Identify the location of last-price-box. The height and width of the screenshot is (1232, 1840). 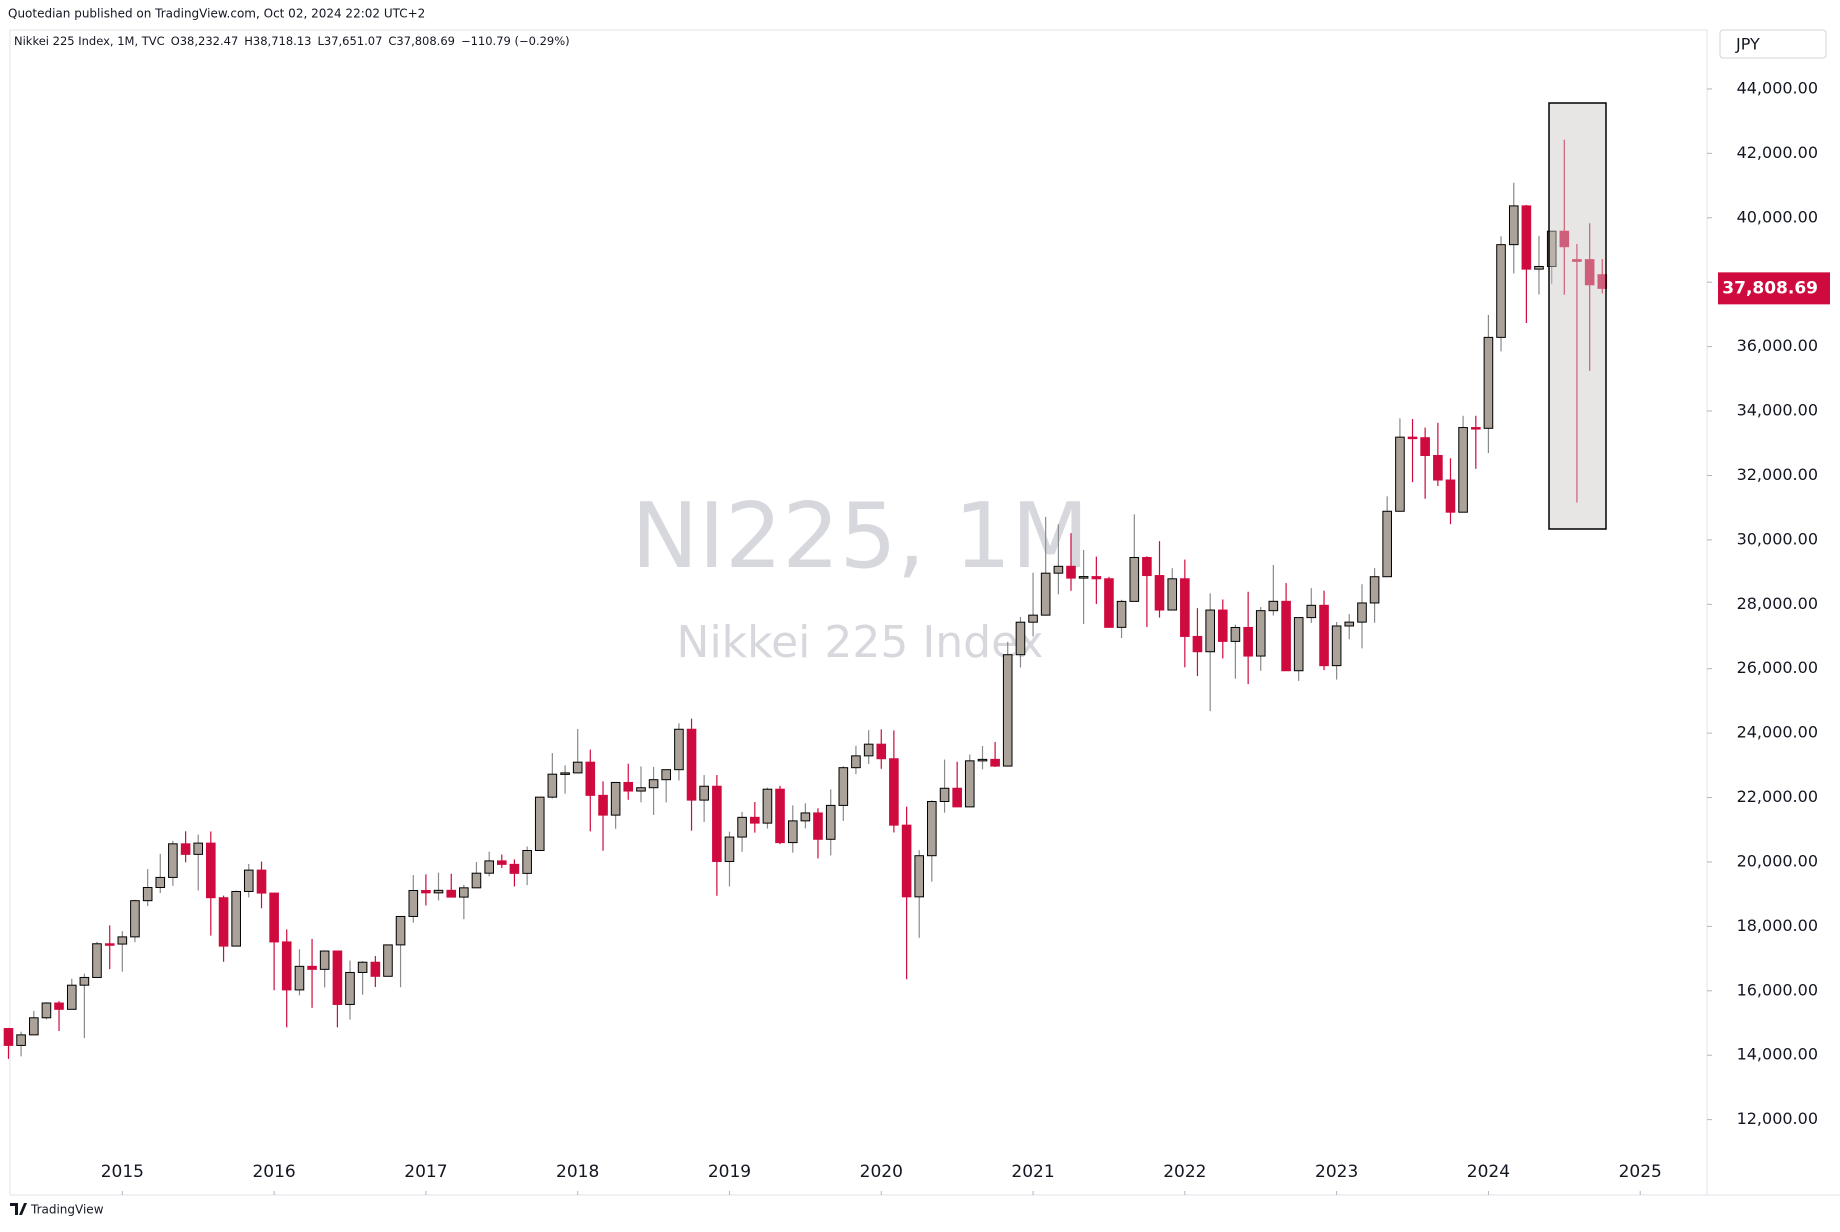
(1774, 288).